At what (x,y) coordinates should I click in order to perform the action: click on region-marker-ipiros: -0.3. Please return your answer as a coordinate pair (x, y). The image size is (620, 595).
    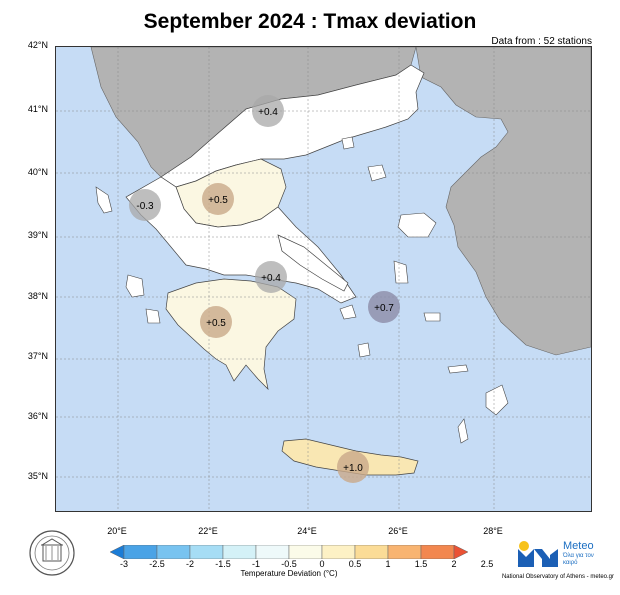
    Looking at the image, I should click on (145, 205).